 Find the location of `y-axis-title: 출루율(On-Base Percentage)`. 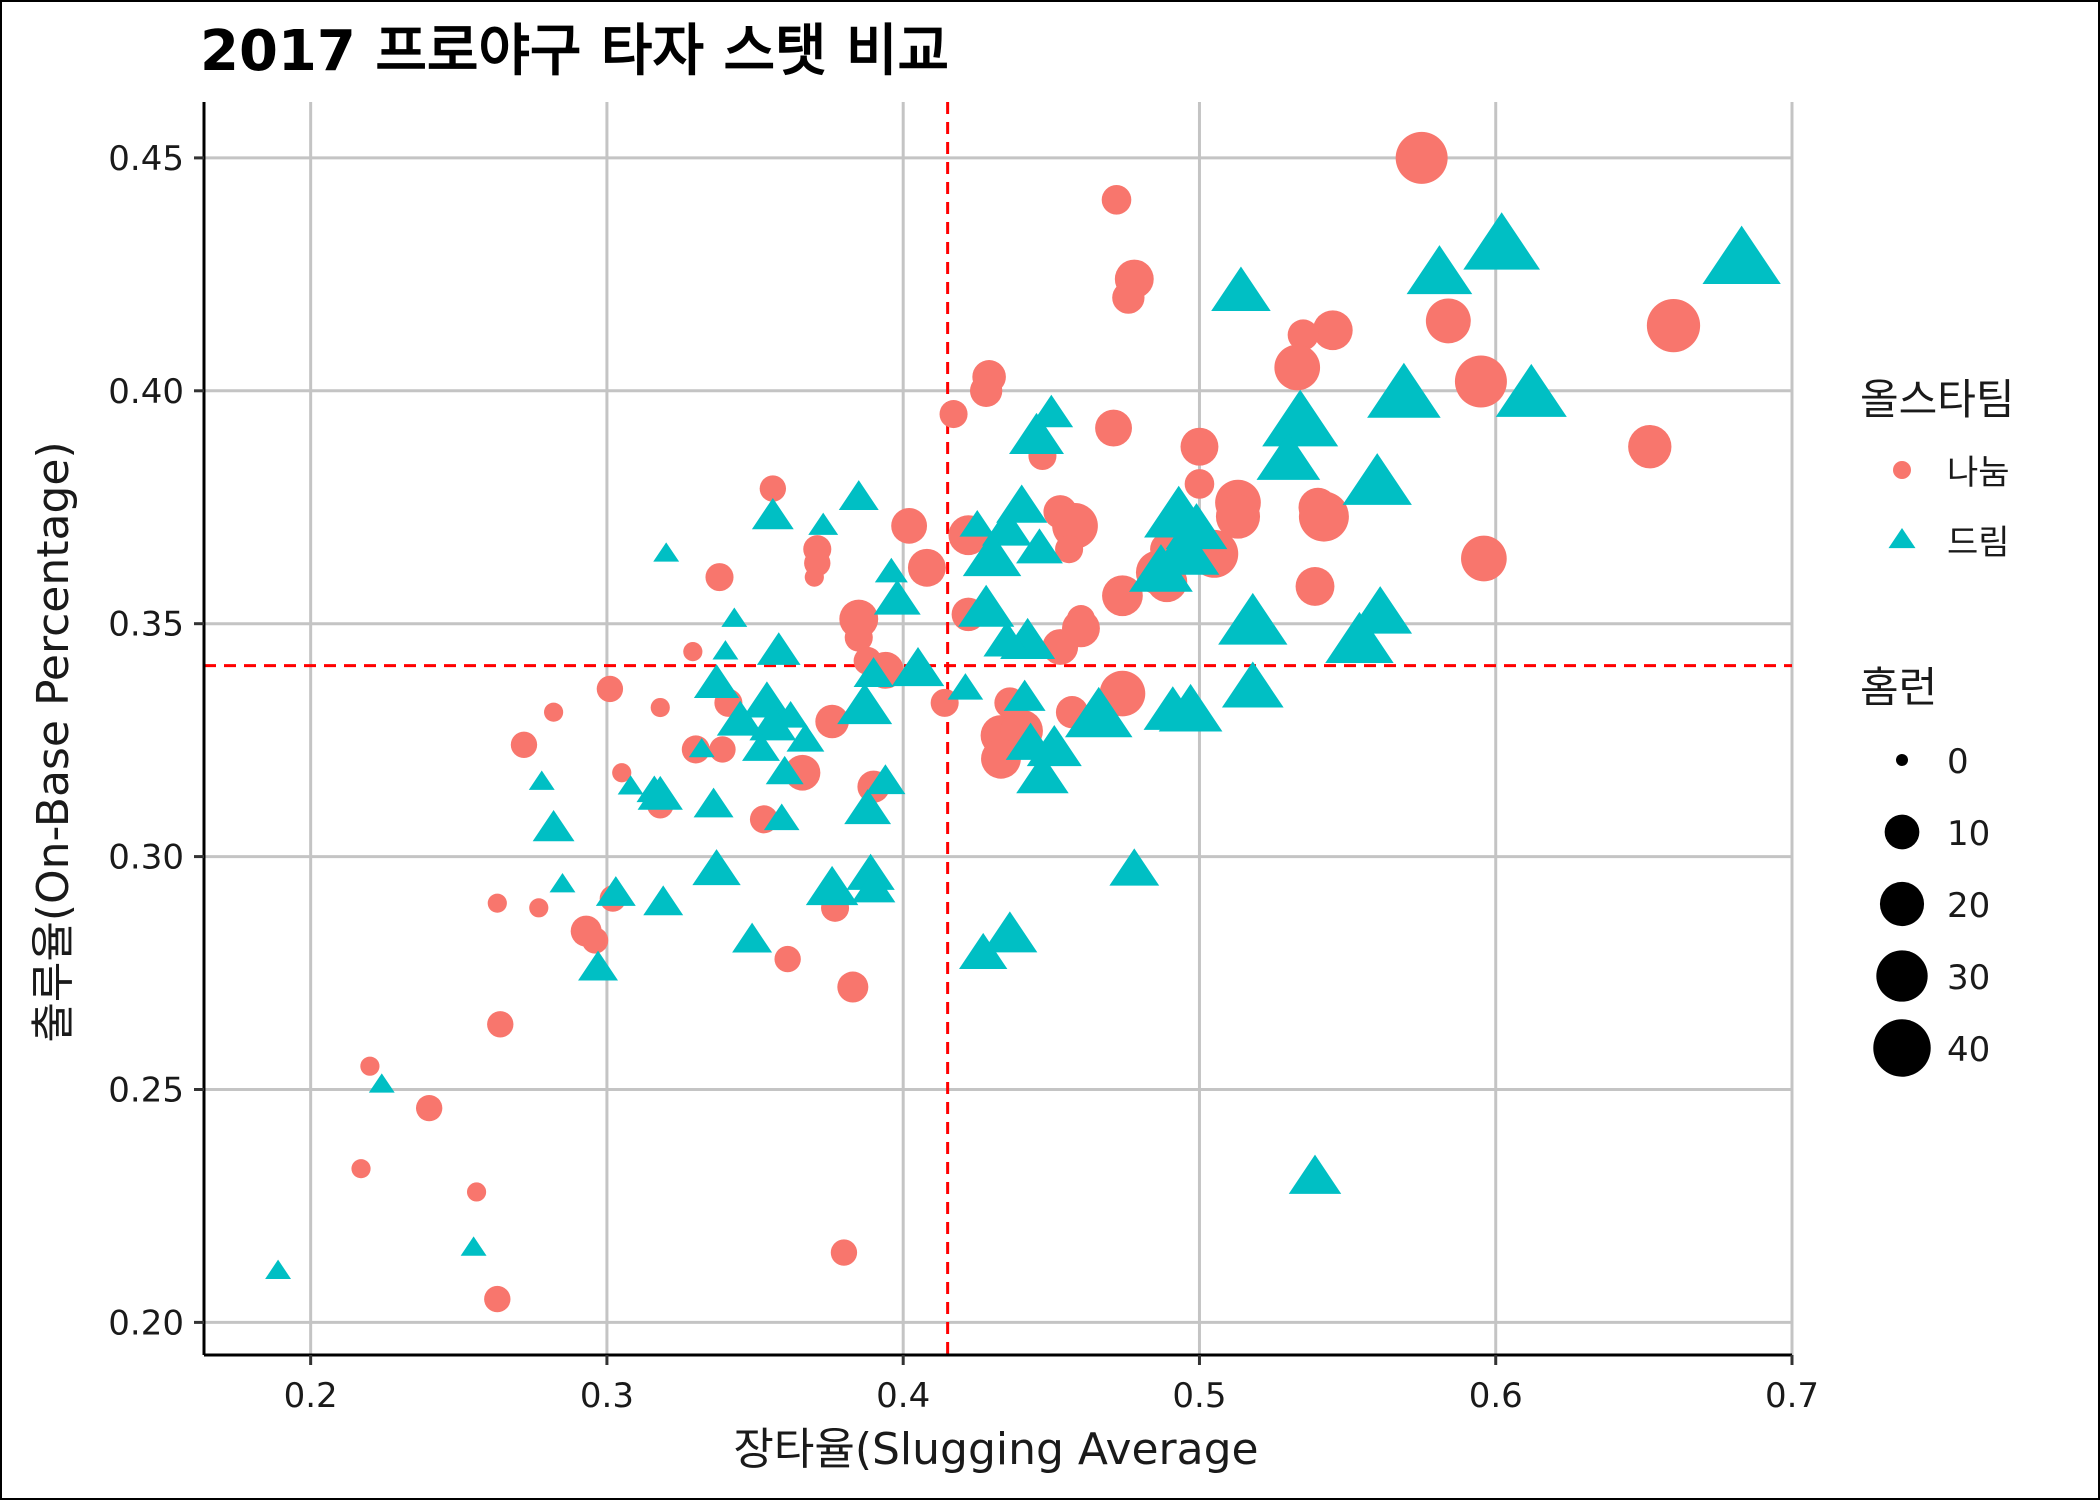

y-axis-title: 출루율(On-Base Percentage) is located at coordinates (53, 741).